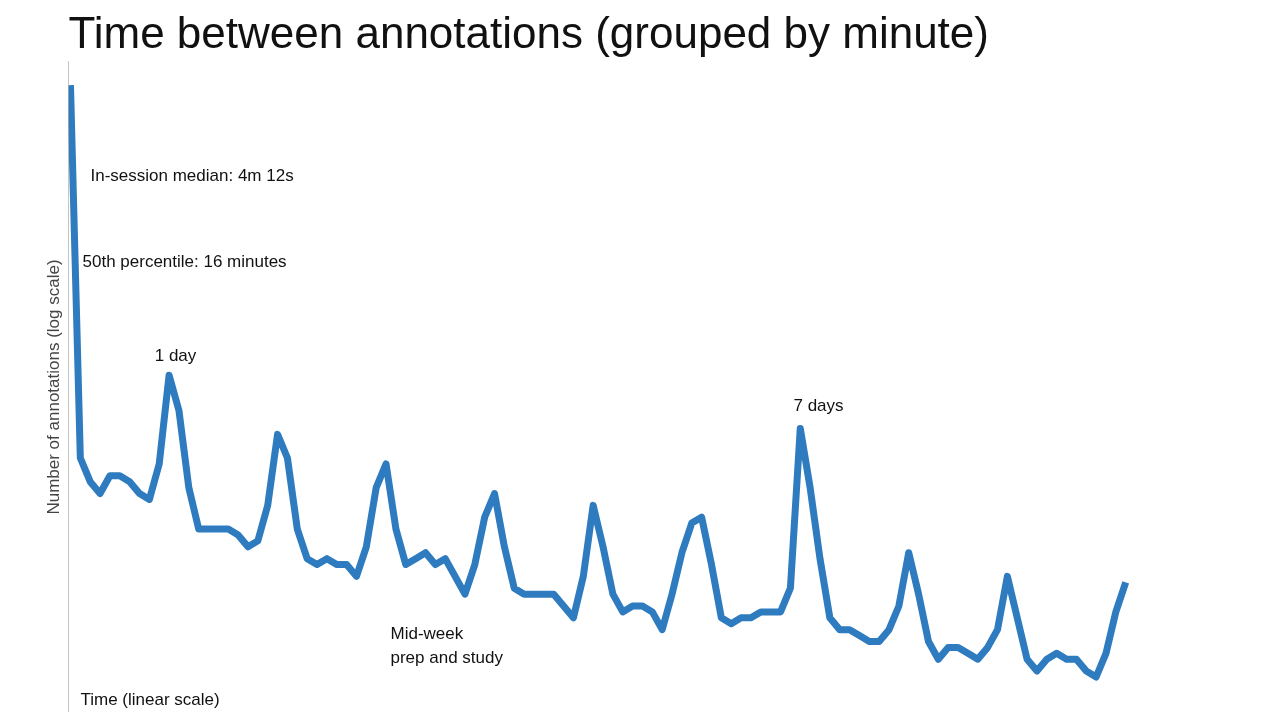  I want to click on chart-title: Time between annotations (grouped by minute), so click(528, 32).